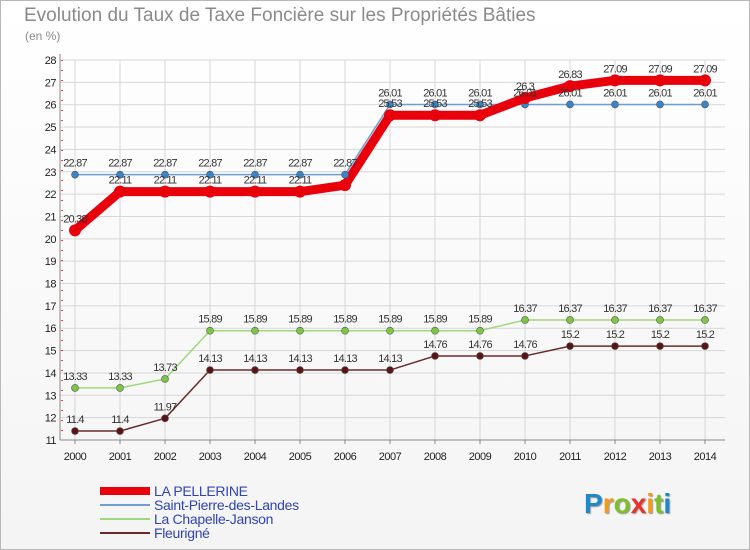 The image size is (750, 550). Describe the element at coordinates (705, 335) in the screenshot. I see `value-label: 15.2` at that location.